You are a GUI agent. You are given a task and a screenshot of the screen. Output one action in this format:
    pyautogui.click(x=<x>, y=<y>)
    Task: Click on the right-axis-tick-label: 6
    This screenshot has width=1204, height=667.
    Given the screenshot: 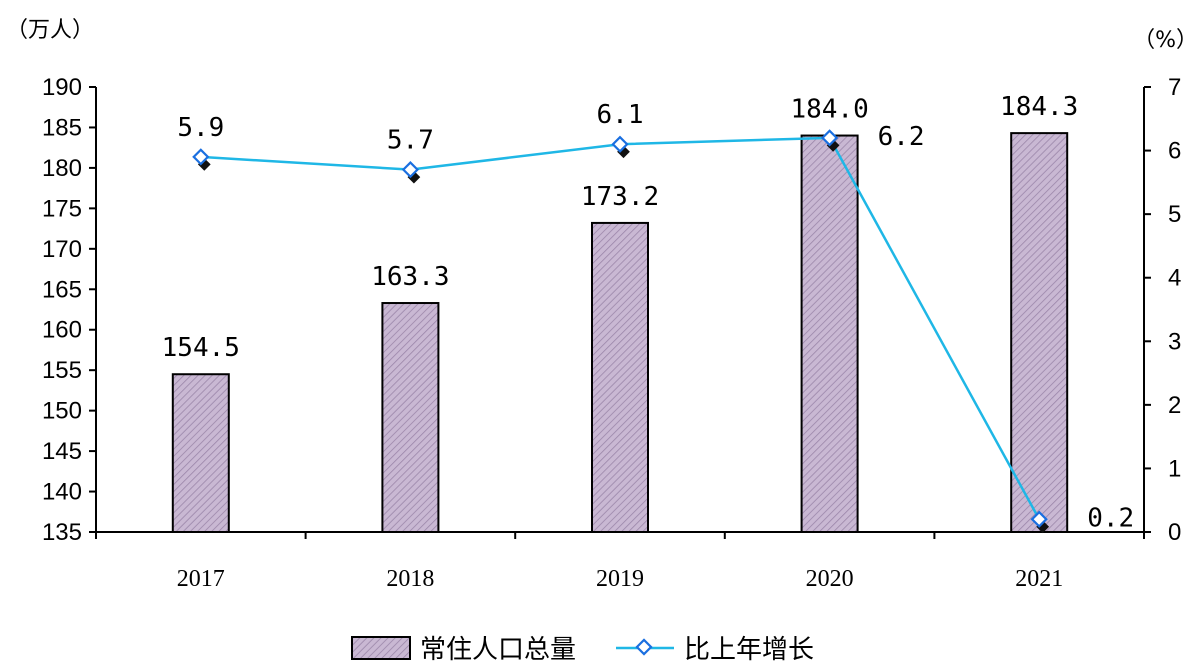 What is the action you would take?
    pyautogui.click(x=1174, y=151)
    